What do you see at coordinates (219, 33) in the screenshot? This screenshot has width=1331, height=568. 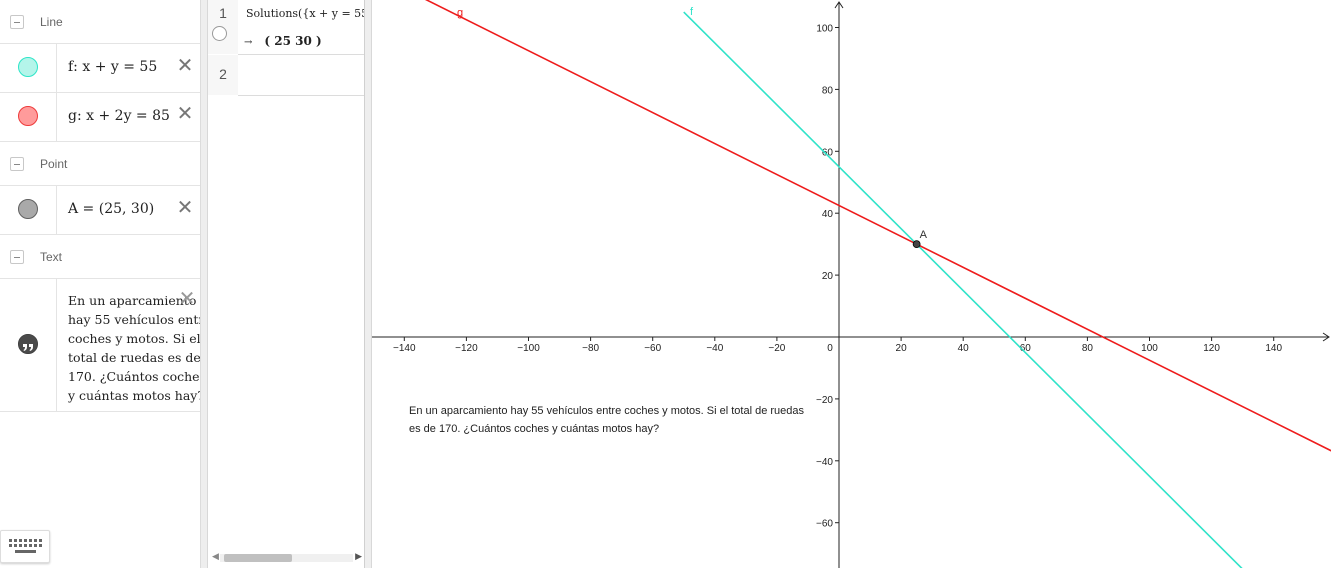 I see `cas-row-radio` at bounding box center [219, 33].